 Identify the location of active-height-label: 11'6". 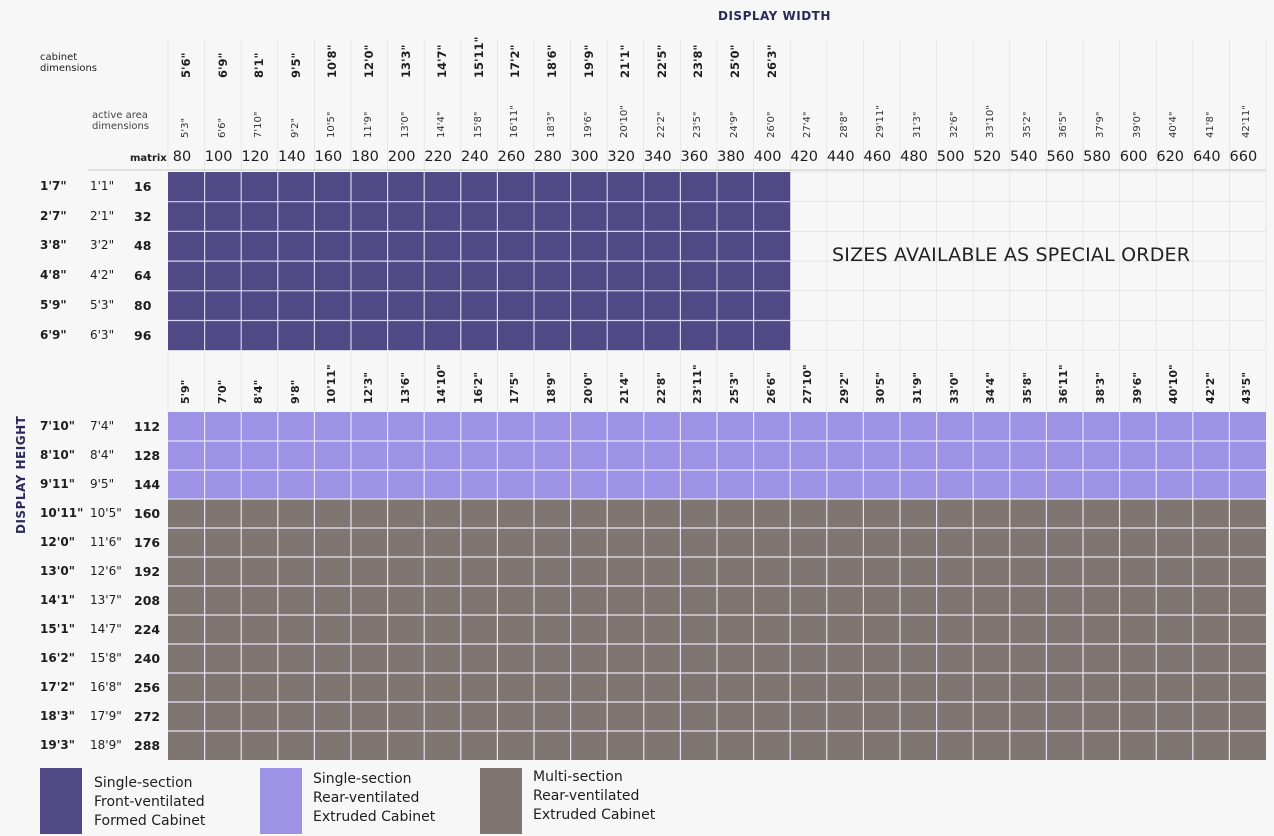
(106, 542).